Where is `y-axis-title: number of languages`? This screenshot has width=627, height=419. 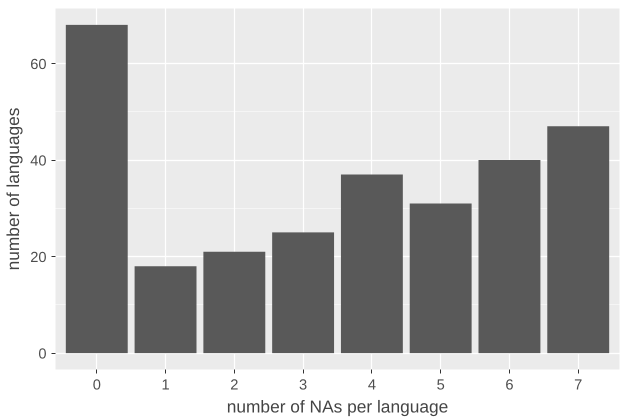 y-axis-title: number of languages is located at coordinates (13, 188).